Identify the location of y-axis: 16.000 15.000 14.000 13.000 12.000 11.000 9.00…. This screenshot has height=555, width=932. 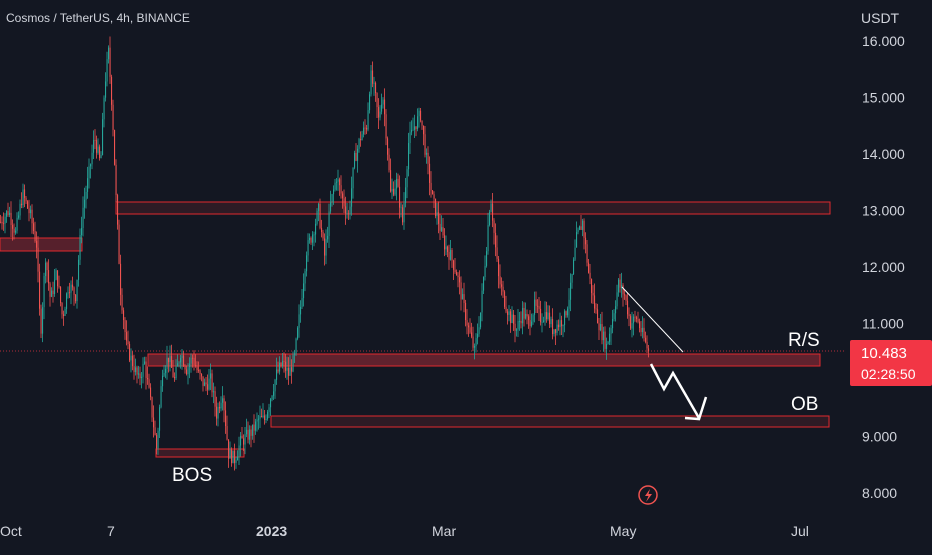
(883, 267).